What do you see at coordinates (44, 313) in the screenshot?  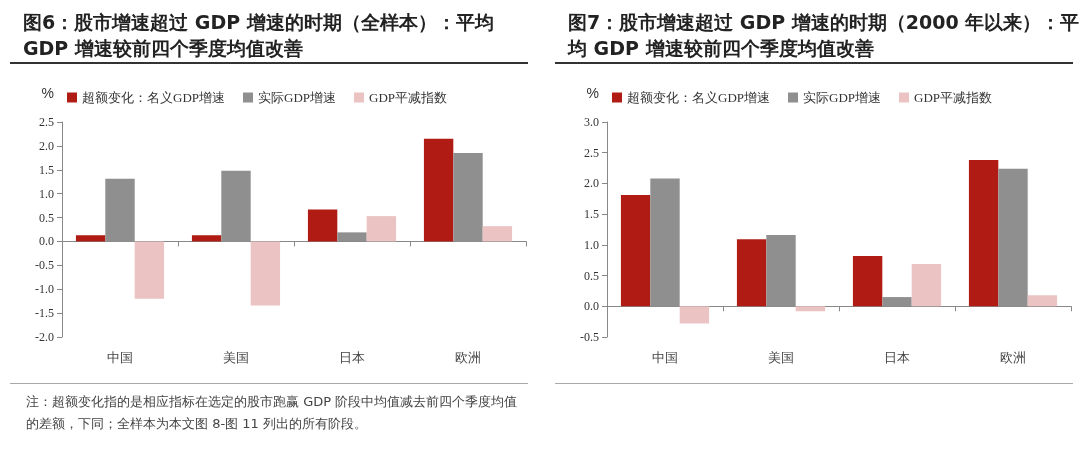 I see `y-tick-label: -1.5` at bounding box center [44, 313].